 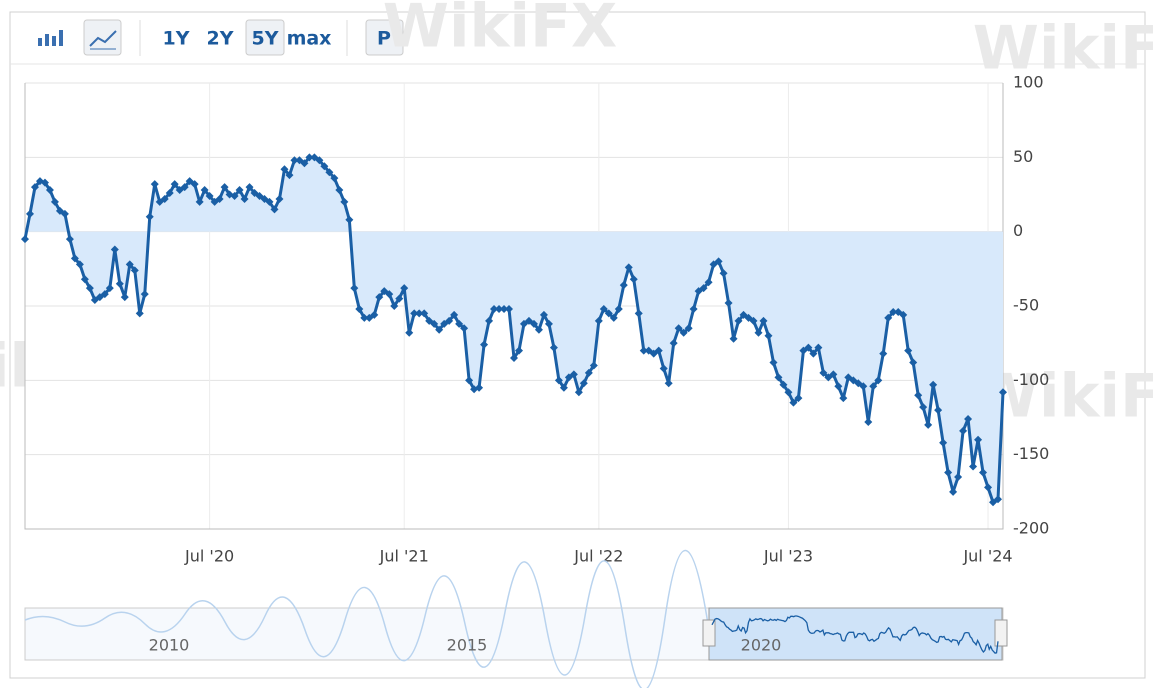 I want to click on x-tick-label: Jul '21, so click(x=404, y=556).